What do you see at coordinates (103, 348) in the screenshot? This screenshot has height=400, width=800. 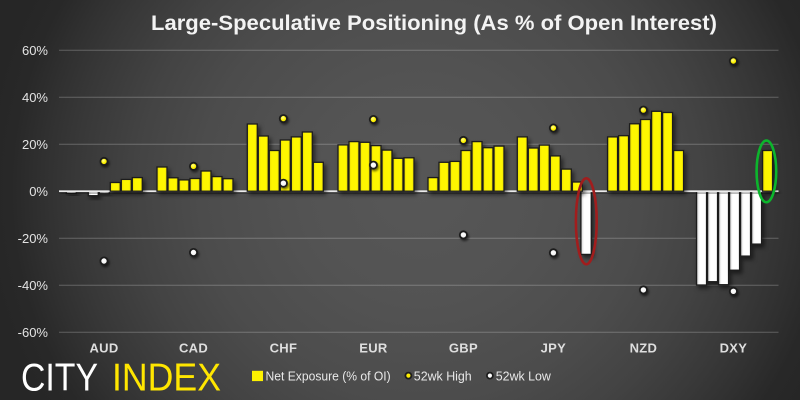 I see `svg-text: AUD` at bounding box center [103, 348].